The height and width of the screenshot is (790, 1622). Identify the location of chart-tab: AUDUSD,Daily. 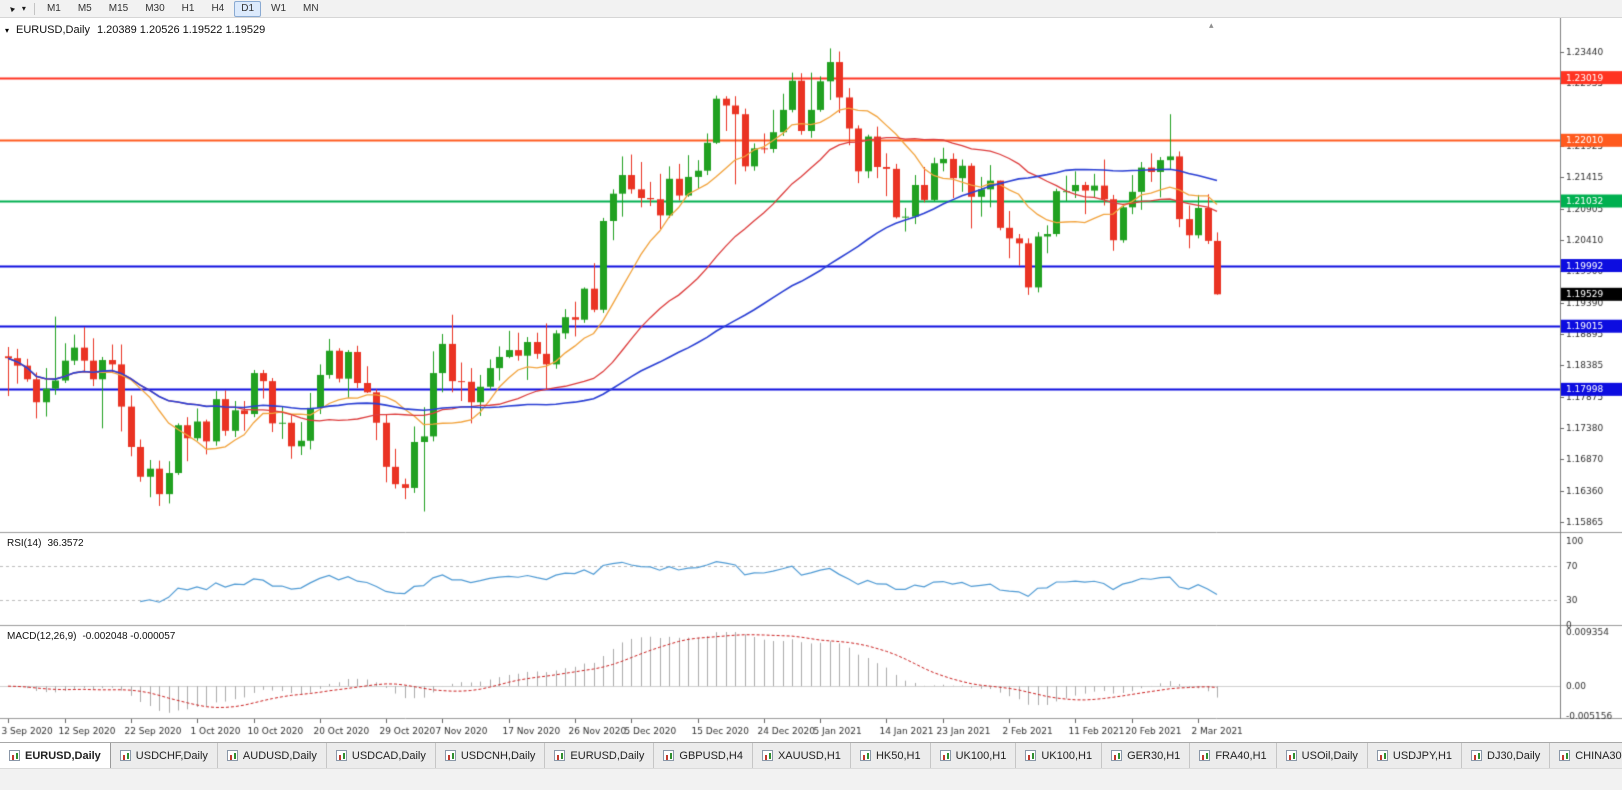
(272, 755).